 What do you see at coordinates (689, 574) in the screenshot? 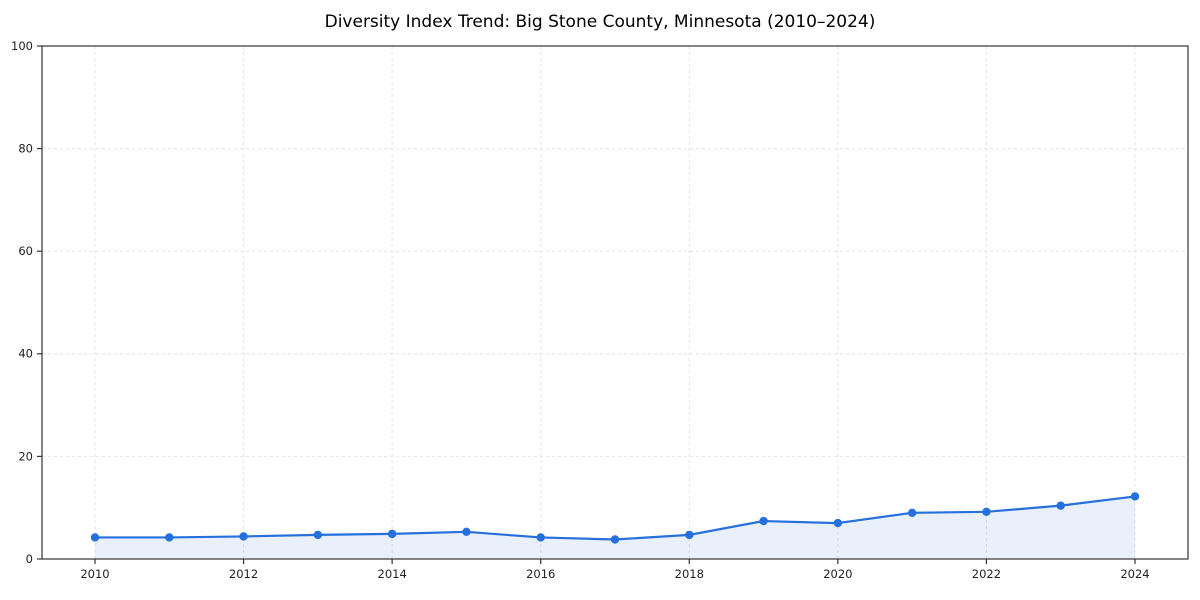
I see `x-tick-label: 2018` at bounding box center [689, 574].